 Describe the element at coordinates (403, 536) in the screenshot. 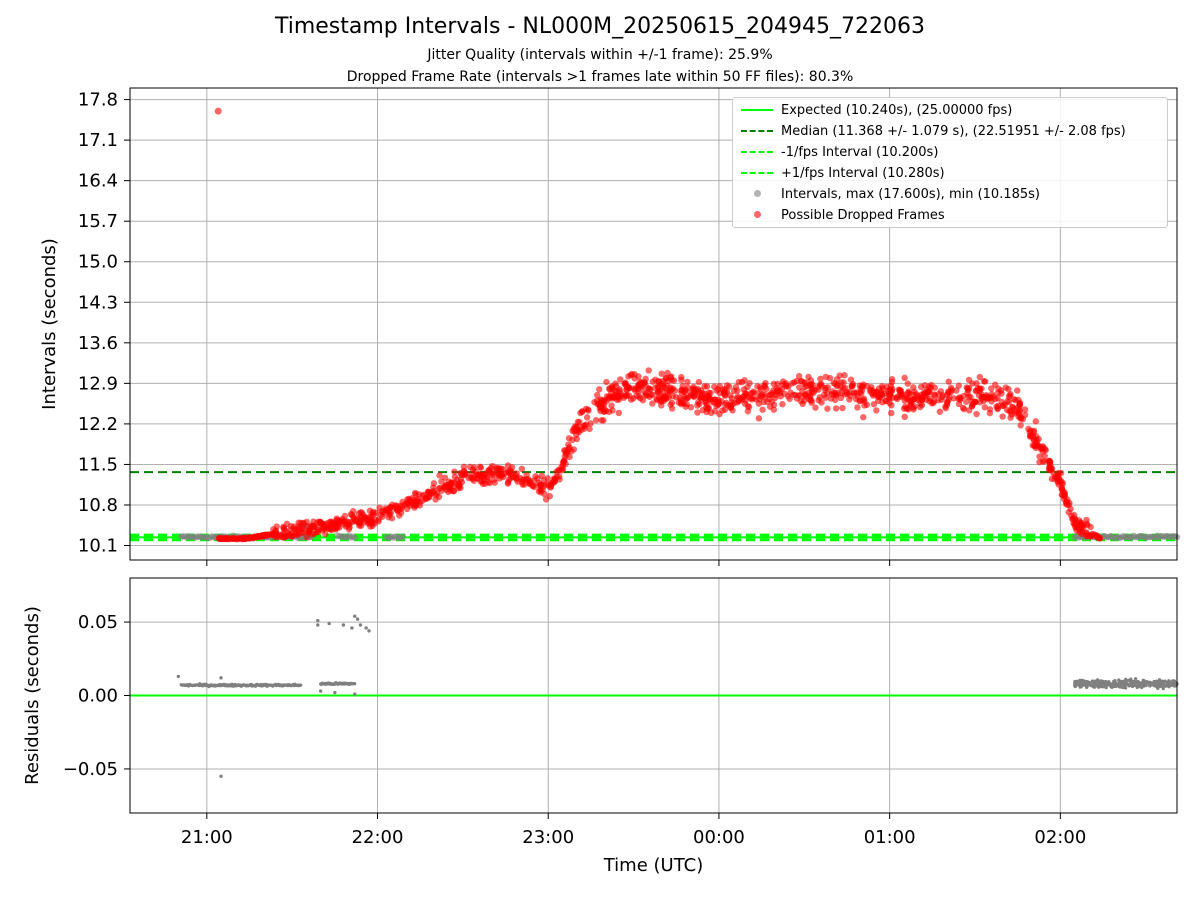

I see `interval-point` at that location.